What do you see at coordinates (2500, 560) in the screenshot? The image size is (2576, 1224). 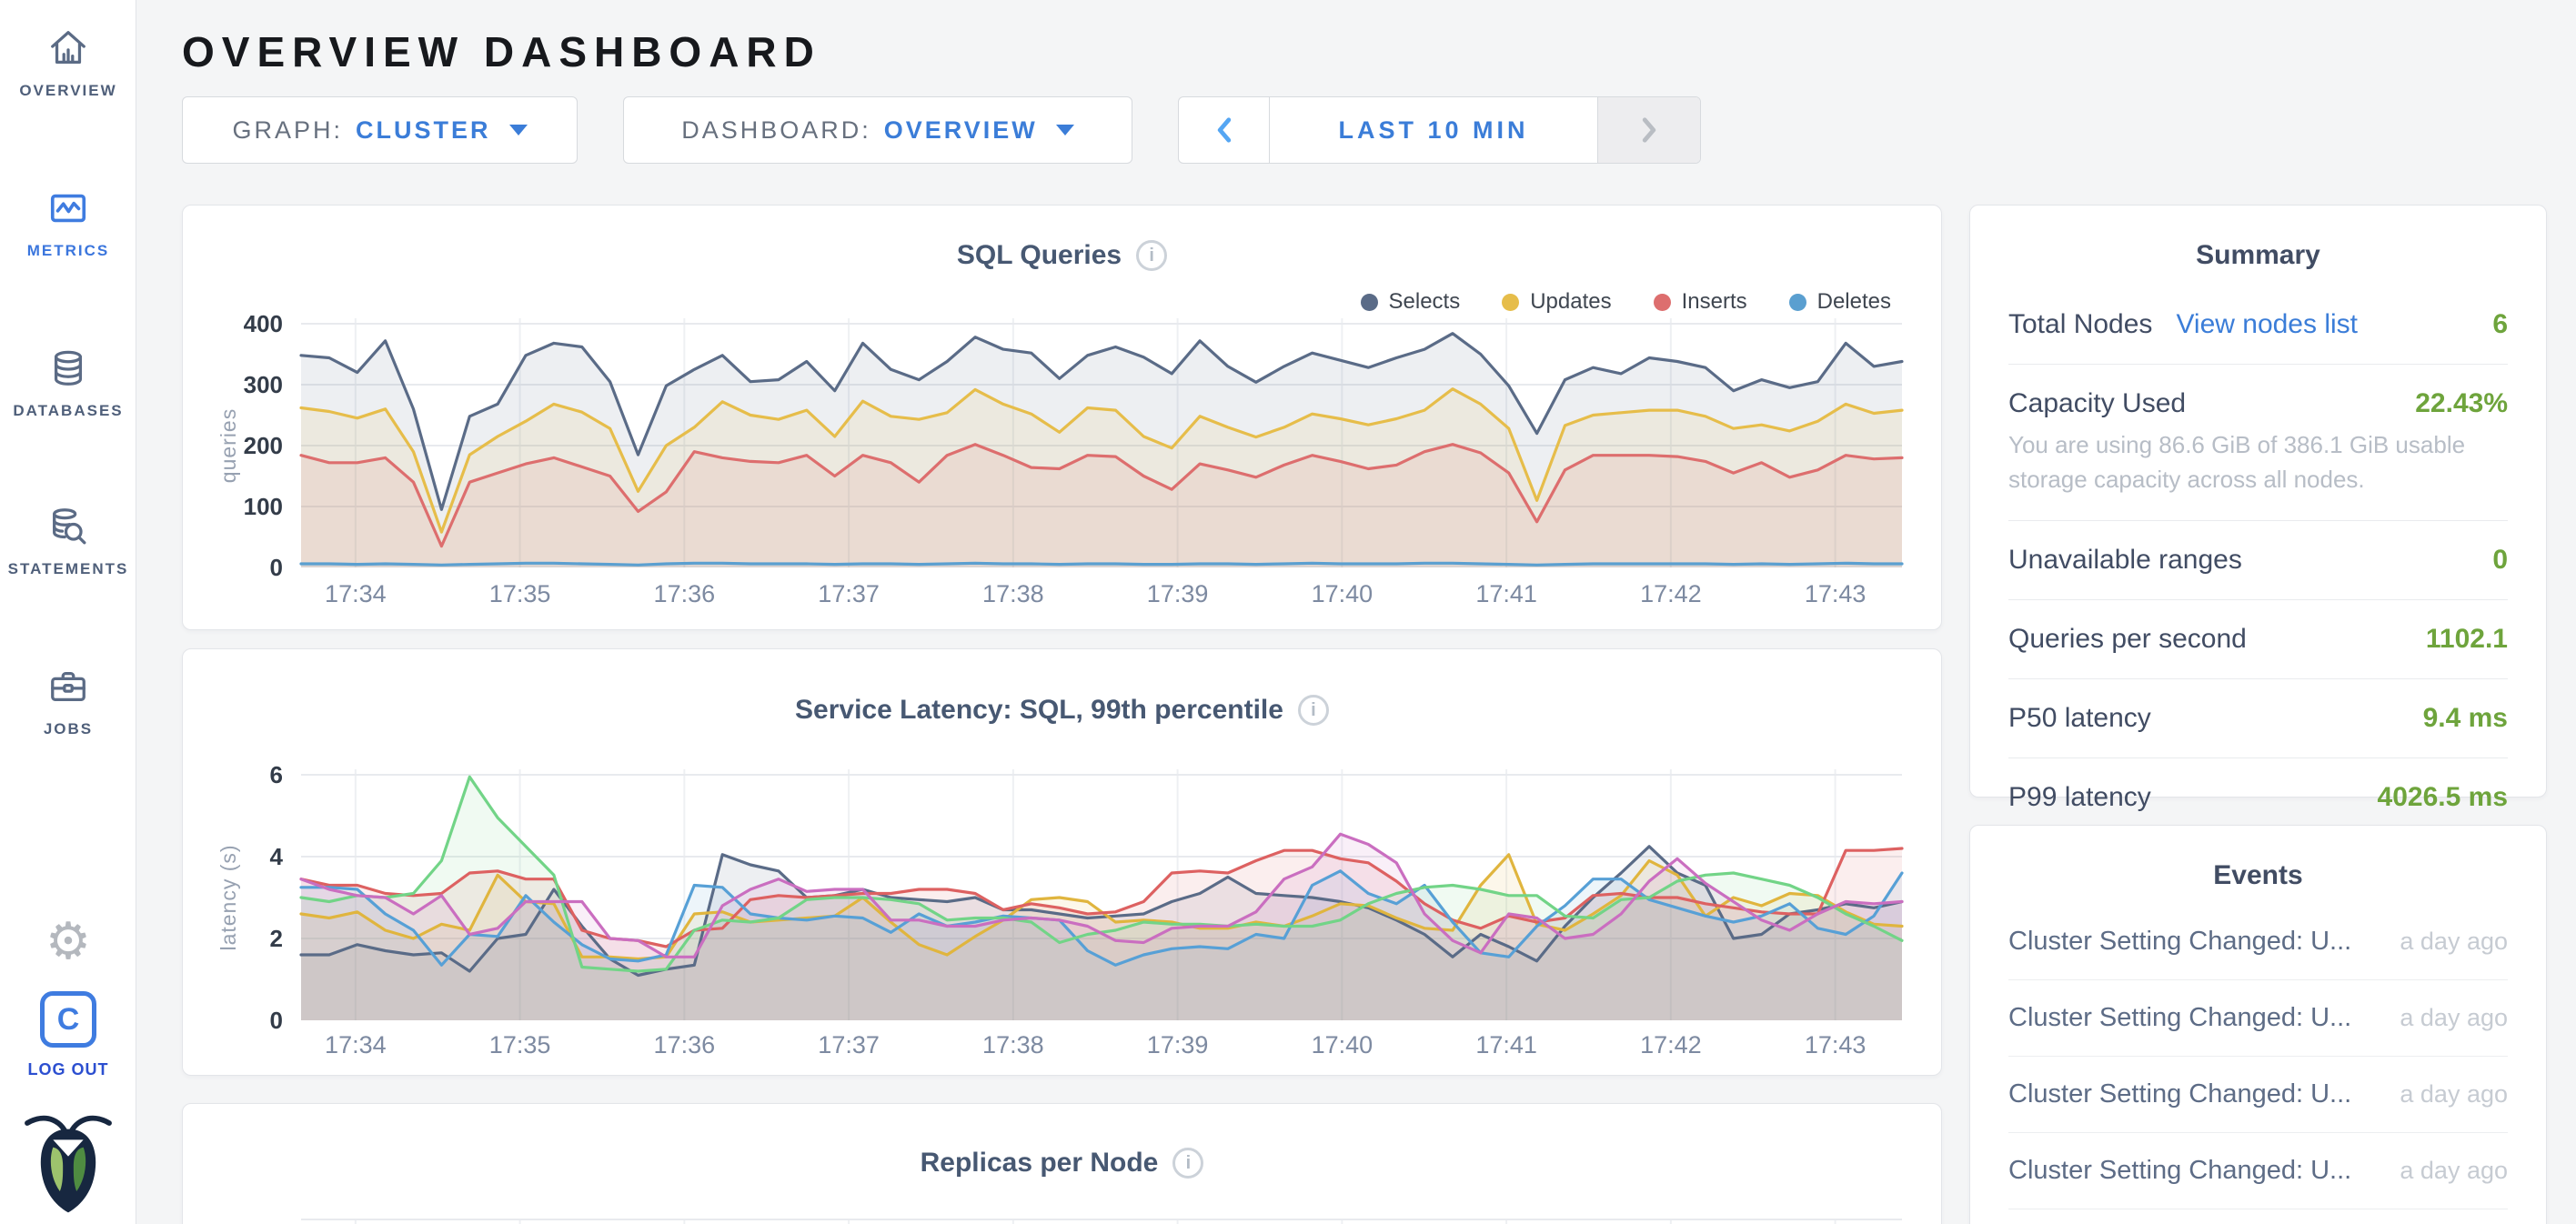 I see `unavailable-ranges-value: 0` at bounding box center [2500, 560].